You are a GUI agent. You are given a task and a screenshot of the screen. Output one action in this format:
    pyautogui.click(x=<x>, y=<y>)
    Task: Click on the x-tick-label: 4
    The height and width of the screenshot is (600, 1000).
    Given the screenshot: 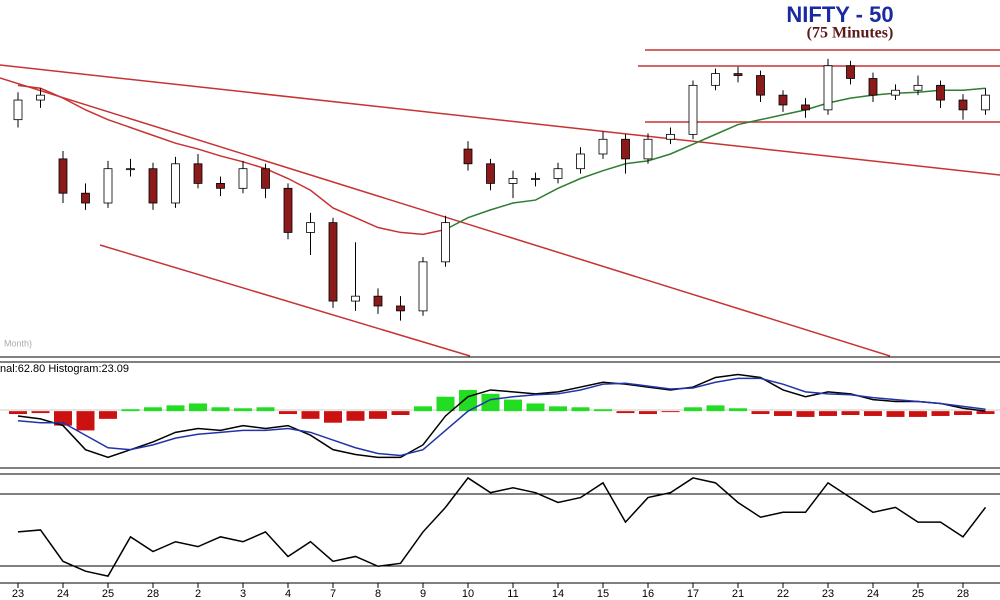 What is the action you would take?
    pyautogui.click(x=288, y=594)
    